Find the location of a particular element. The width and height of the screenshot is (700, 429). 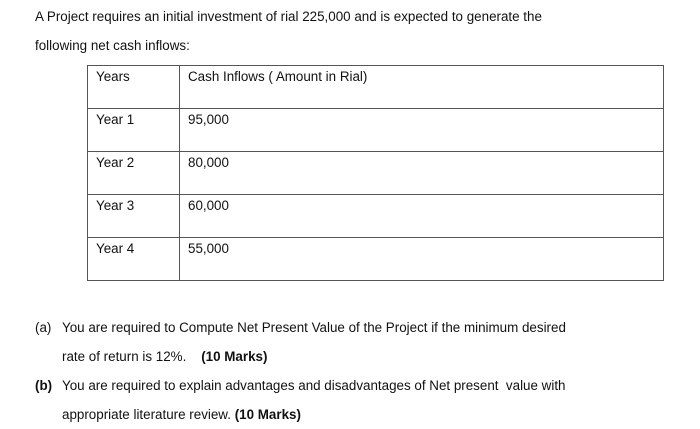

year-cell: Year 4 is located at coordinates (133, 259).